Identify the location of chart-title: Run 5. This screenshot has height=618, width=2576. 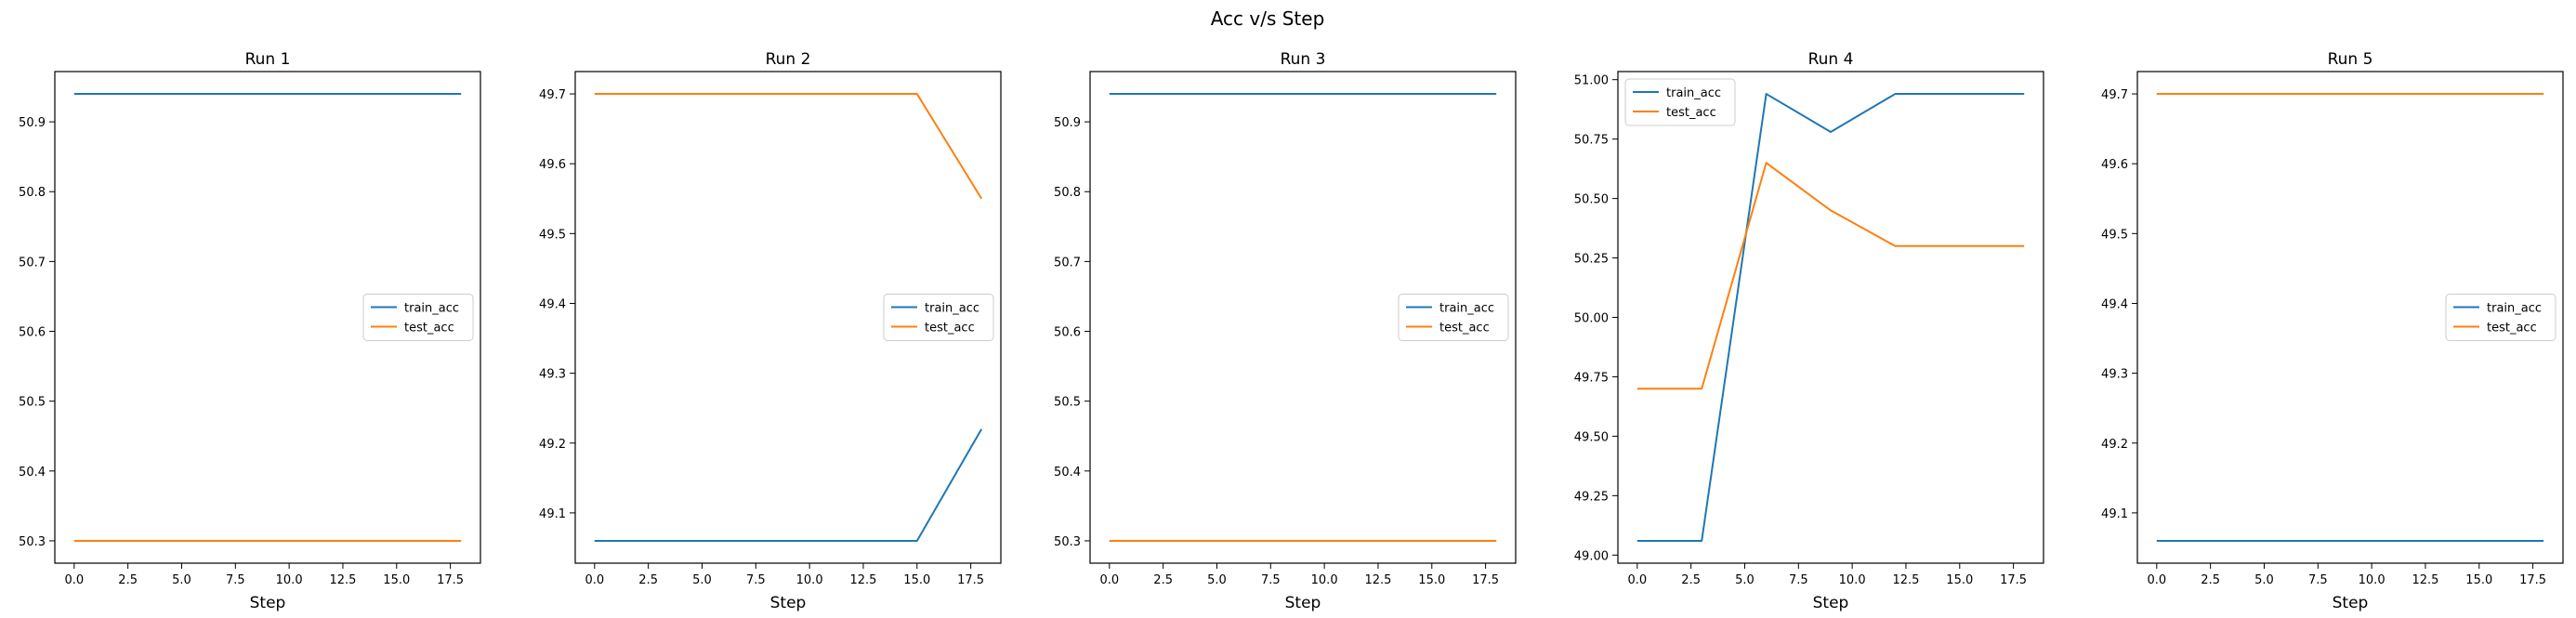
(2350, 59).